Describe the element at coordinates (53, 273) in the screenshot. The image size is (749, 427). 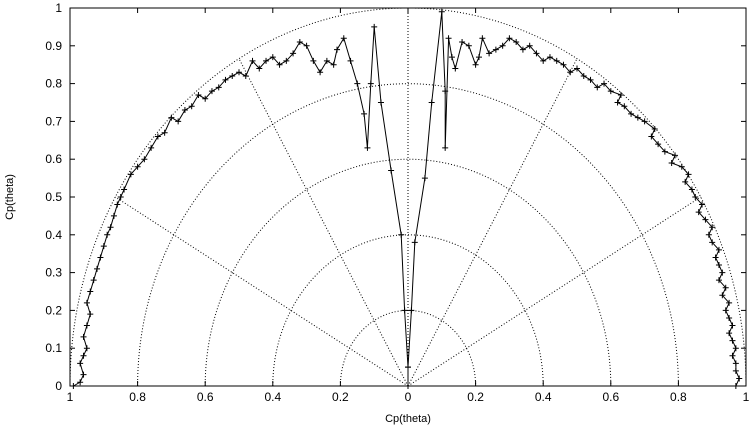
I see `y-tick-label: 0.3` at that location.